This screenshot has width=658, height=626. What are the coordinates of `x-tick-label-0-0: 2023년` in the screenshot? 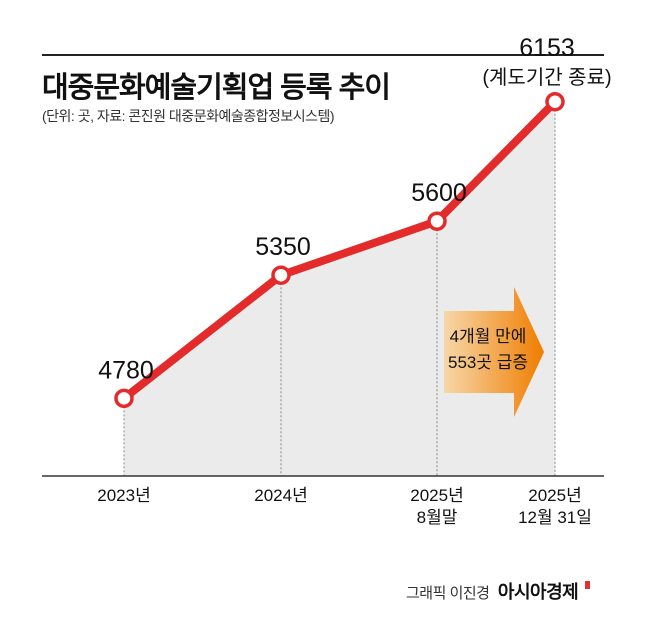 It's located at (123, 495).